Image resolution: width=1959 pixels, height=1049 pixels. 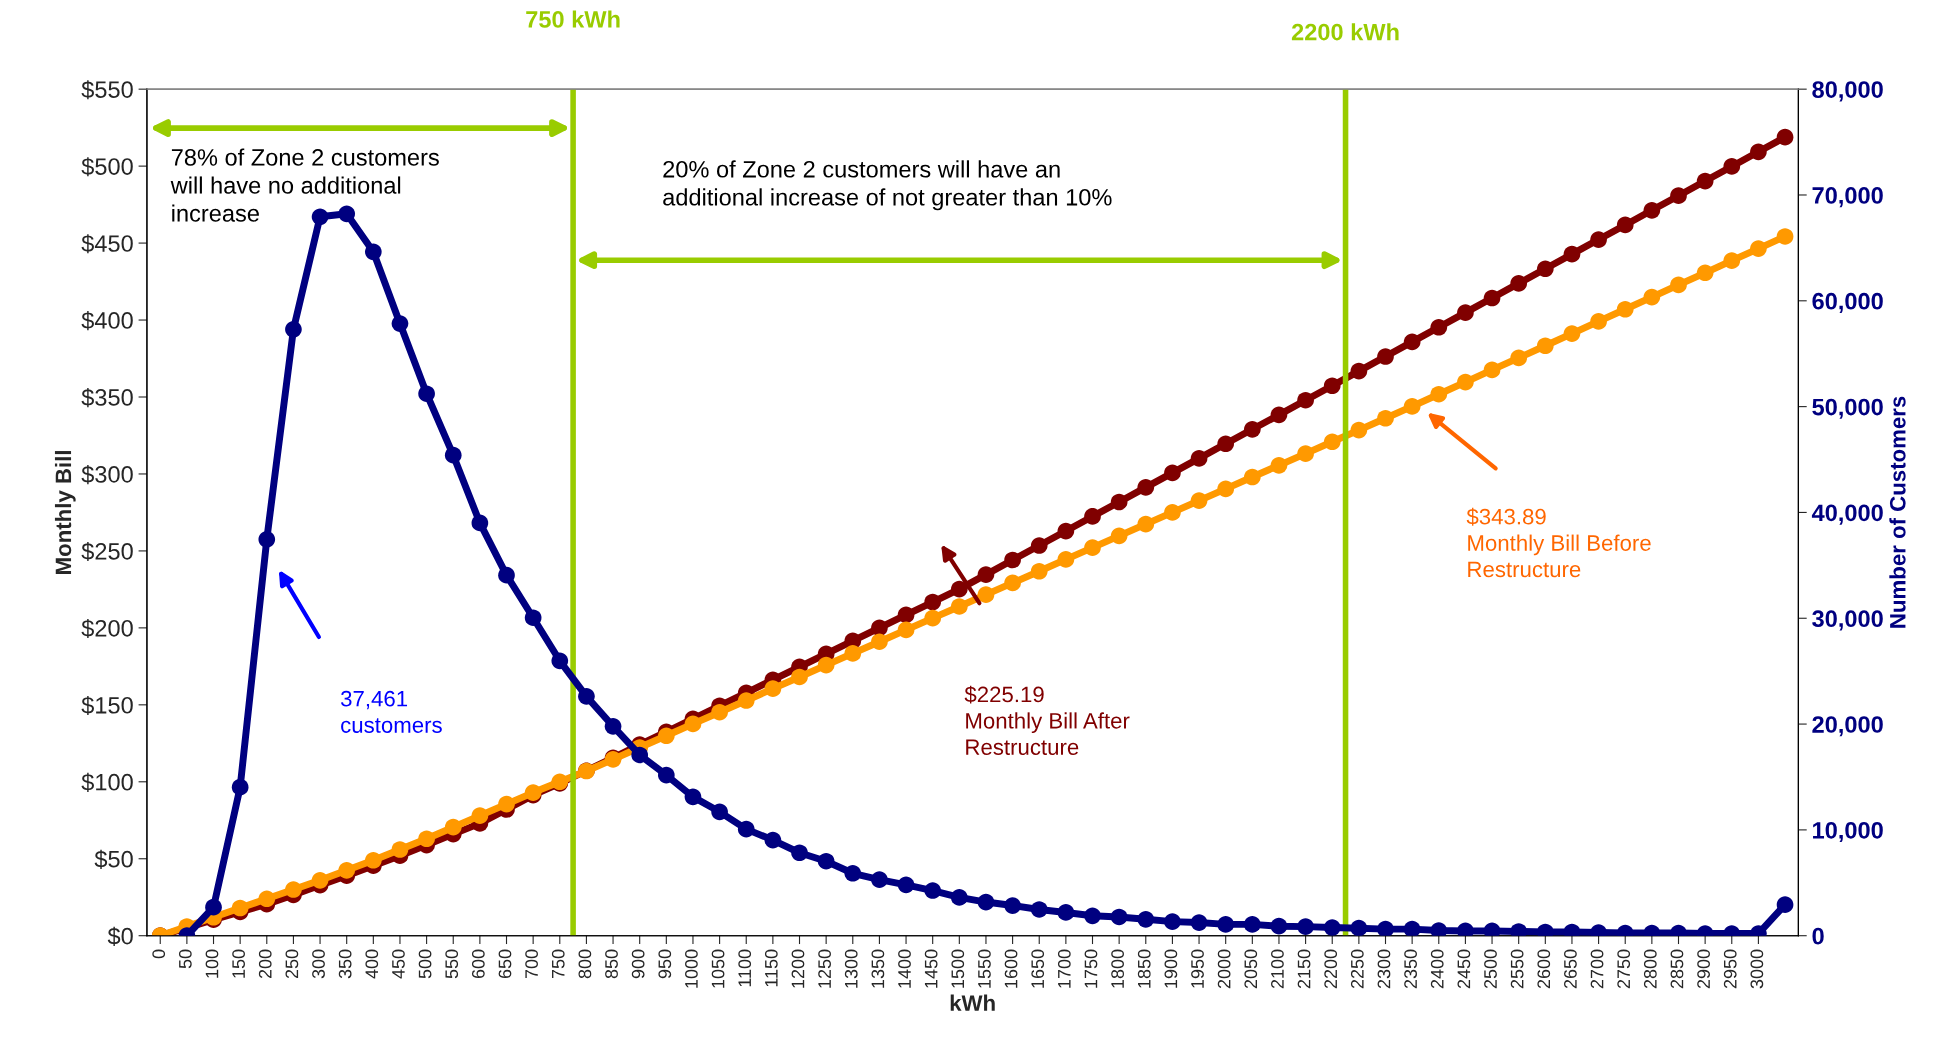 What do you see at coordinates (1517, 969) in the screenshot?
I see `x-tick-label: 2550` at bounding box center [1517, 969].